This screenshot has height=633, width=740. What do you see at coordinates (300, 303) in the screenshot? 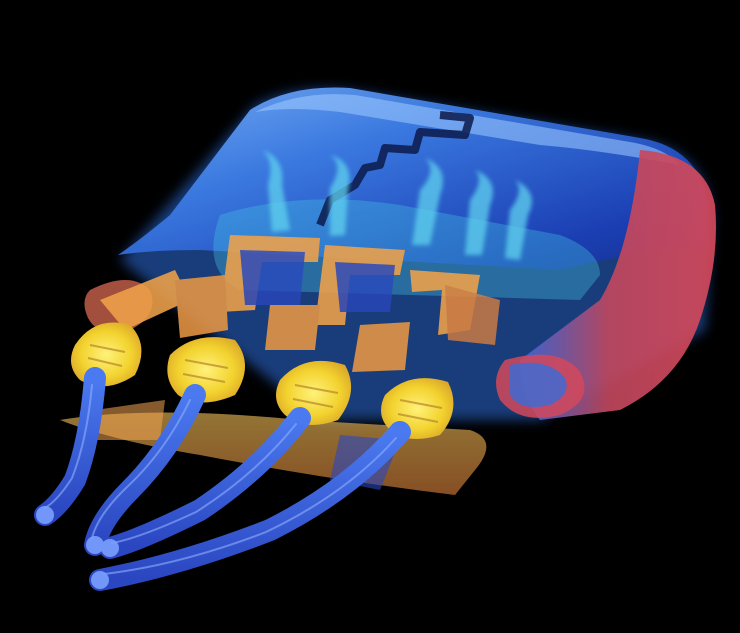
I see `contact-pins` at bounding box center [300, 303].